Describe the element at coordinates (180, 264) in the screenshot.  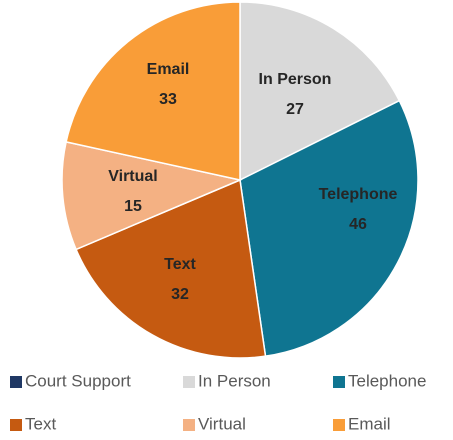
I see `slice-label-name: Text` at that location.